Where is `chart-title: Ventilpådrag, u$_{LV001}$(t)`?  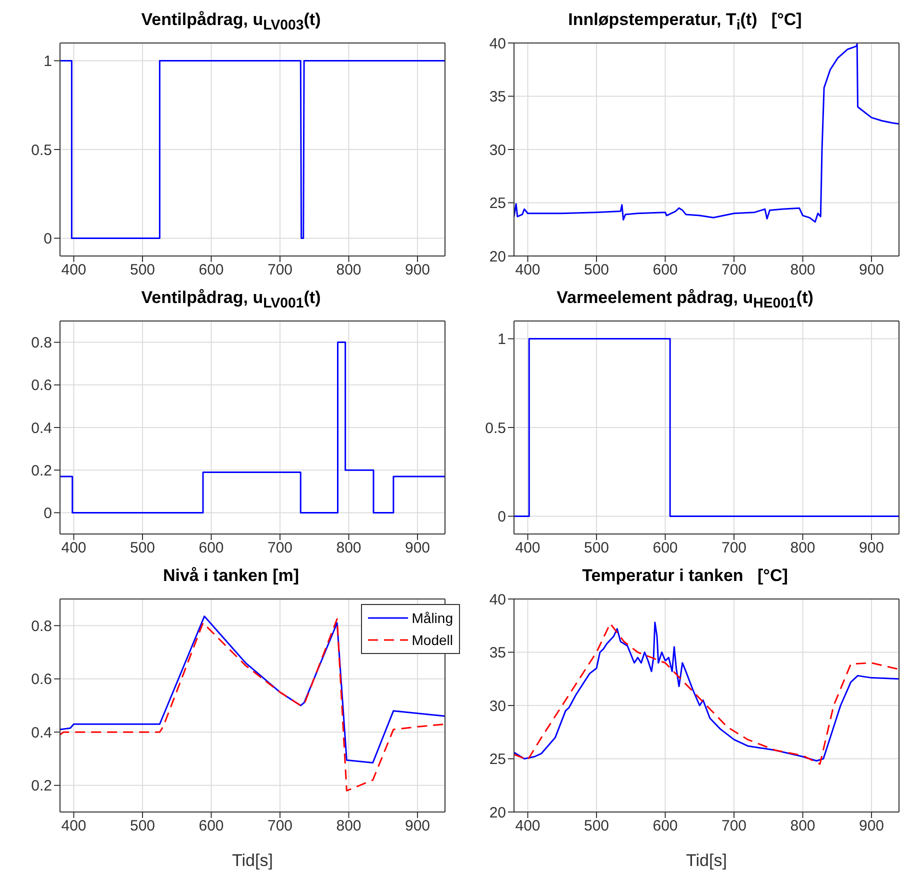 chart-title: Ventilpådrag, u$_{LV001}$(t) is located at coordinates (231, 300).